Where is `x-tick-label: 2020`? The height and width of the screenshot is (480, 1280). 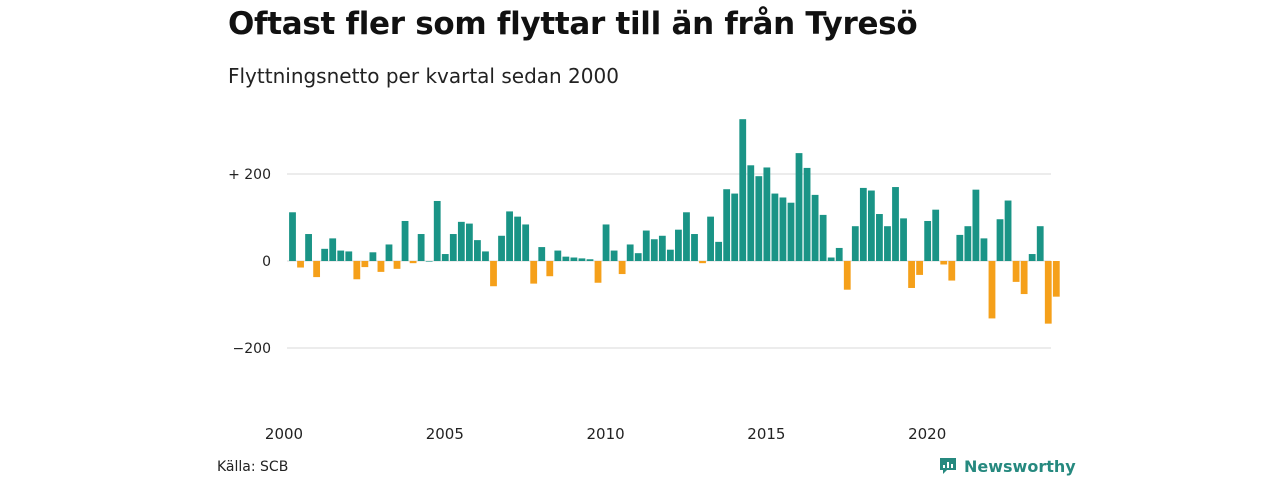 x-tick-label: 2020 is located at coordinates (927, 434).